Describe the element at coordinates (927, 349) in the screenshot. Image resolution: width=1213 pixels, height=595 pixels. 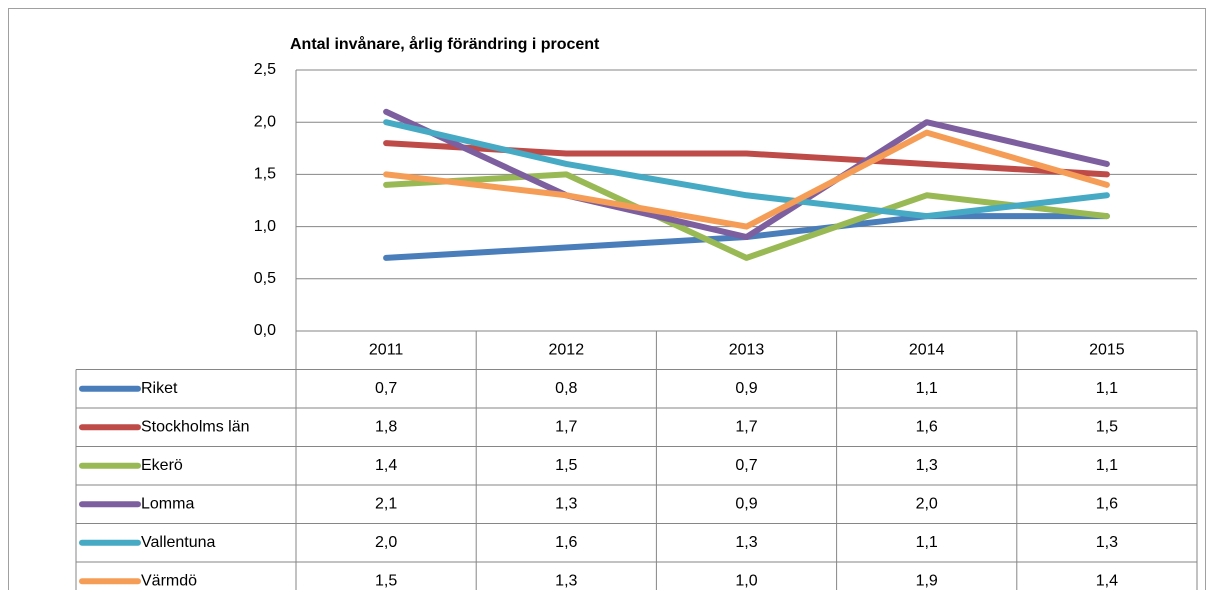
I see `x-tick-label: 2014` at that location.